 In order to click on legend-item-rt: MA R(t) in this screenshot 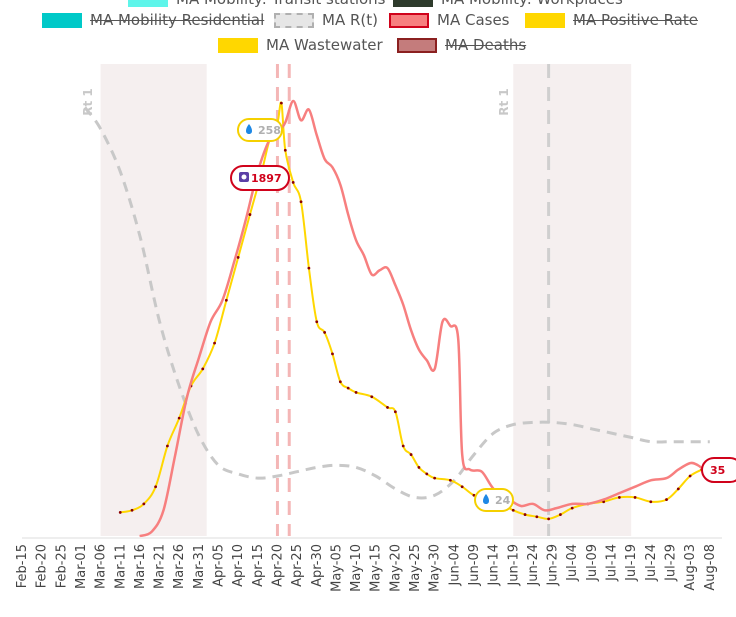, I will do `click(326, 20)`.